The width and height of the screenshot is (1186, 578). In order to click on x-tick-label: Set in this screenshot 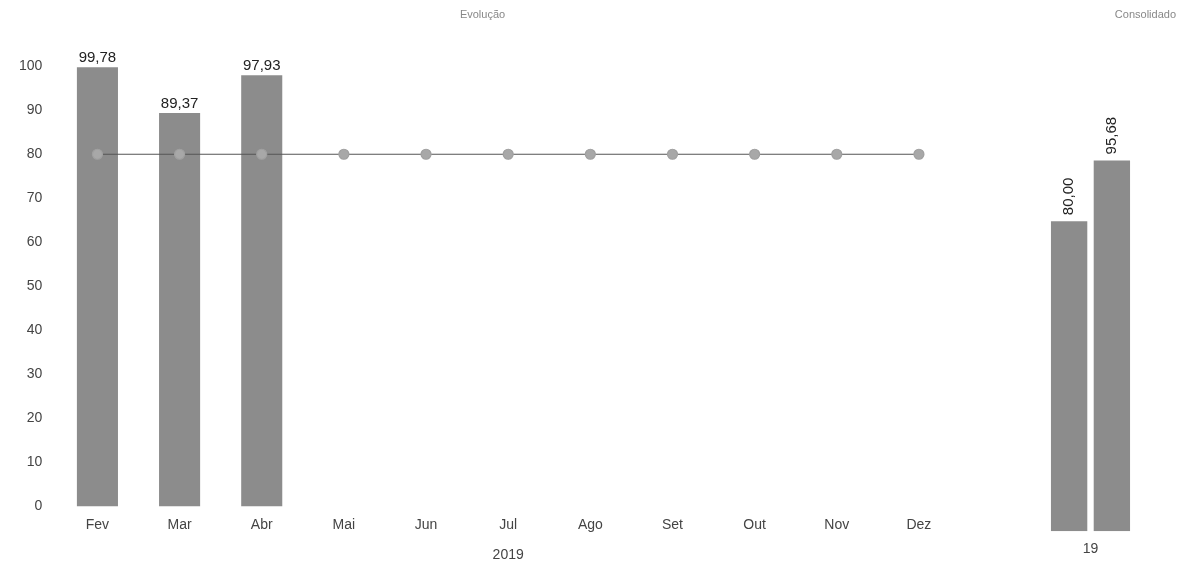, I will do `click(672, 523)`.